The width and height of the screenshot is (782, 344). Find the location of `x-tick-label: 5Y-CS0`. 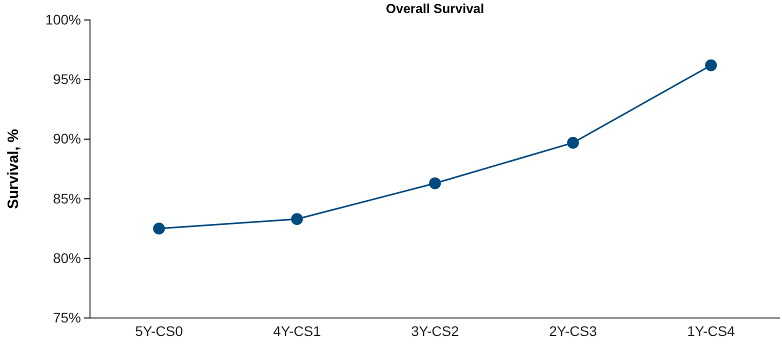

x-tick-label: 5Y-CS0 is located at coordinates (159, 330).